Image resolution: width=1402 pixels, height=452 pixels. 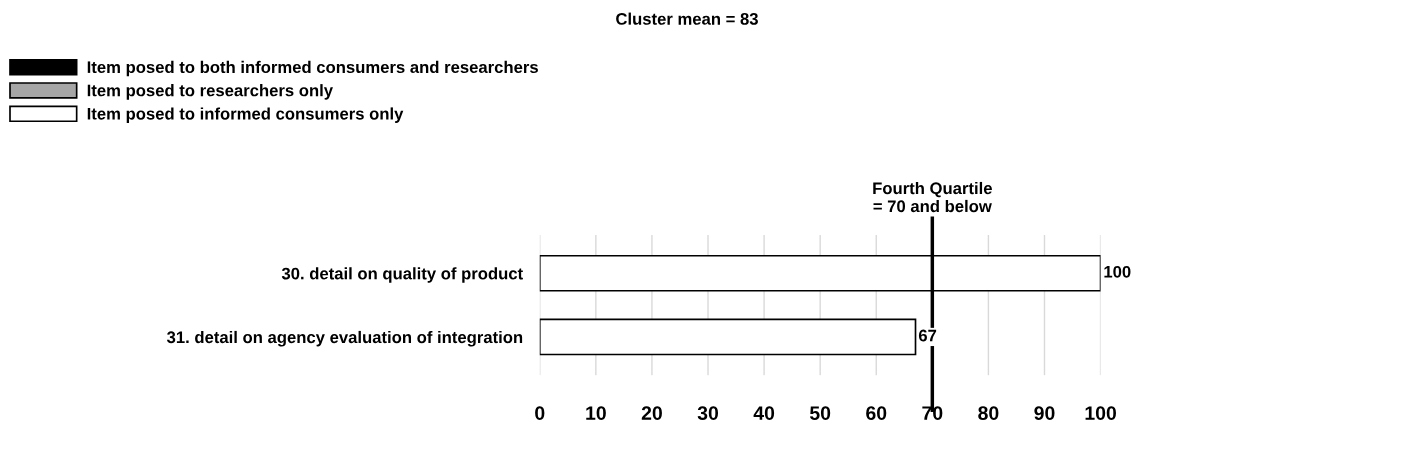 What do you see at coordinates (988, 413) in the screenshot?
I see `x-tick-label: 80` at bounding box center [988, 413].